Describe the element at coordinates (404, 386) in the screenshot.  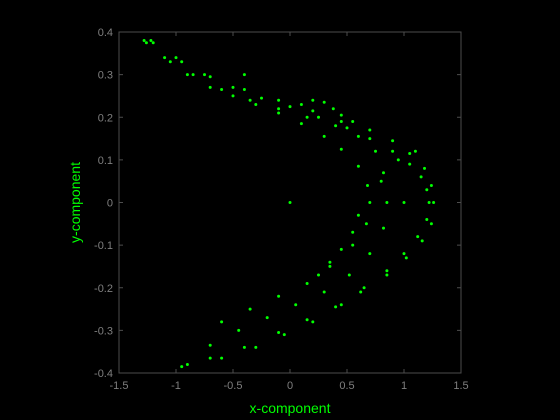
I see `x-tick-label: 1` at that location.